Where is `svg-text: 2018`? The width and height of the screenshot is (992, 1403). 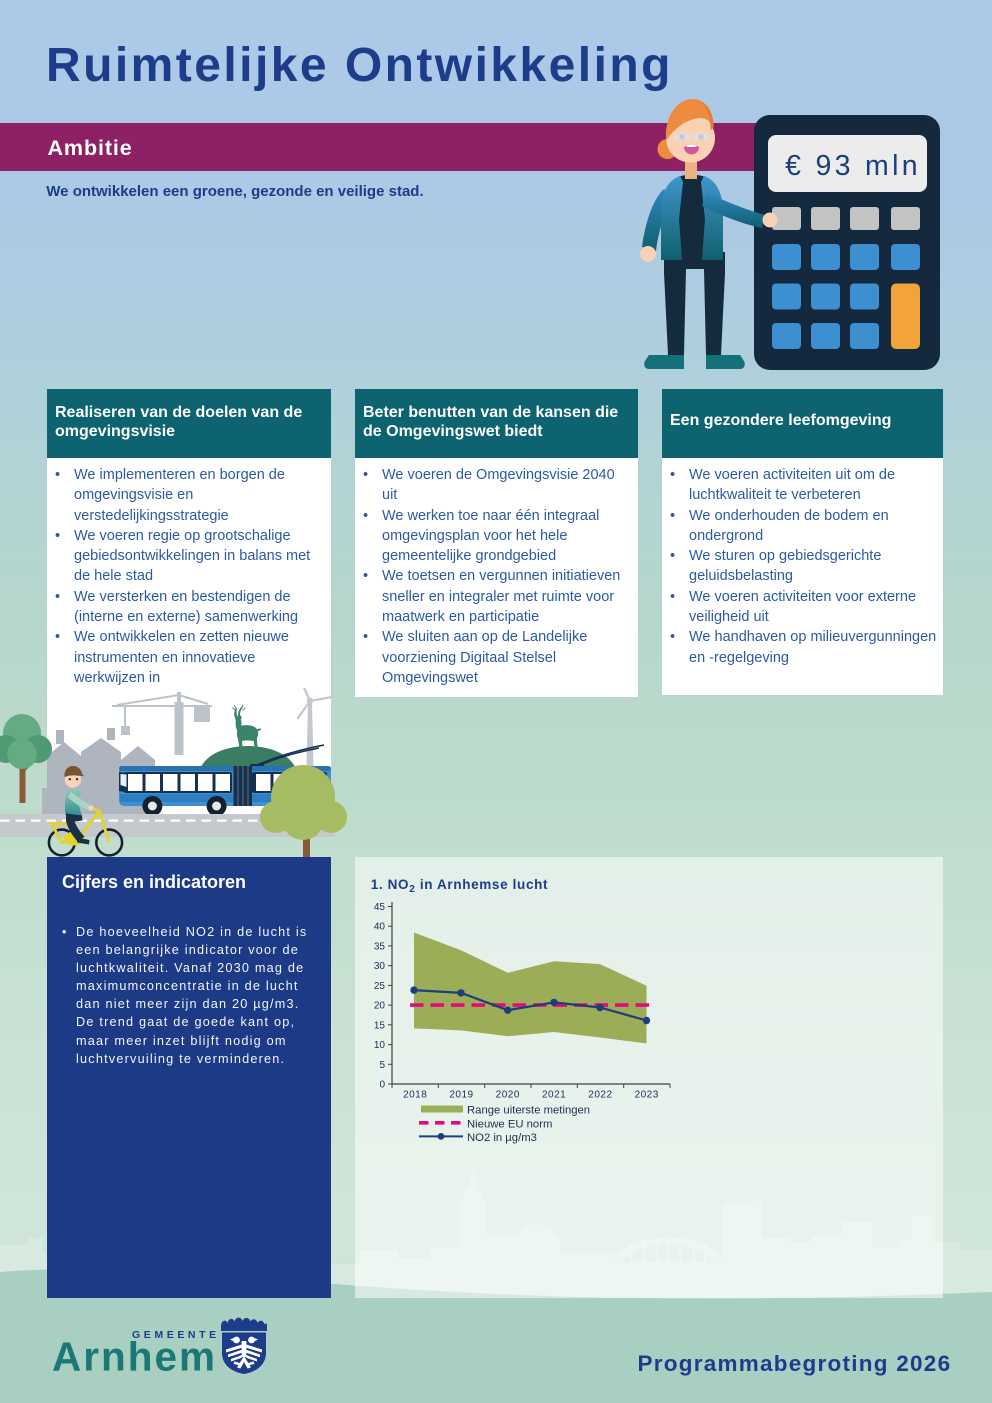 svg-text: 2018 is located at coordinates (415, 1095).